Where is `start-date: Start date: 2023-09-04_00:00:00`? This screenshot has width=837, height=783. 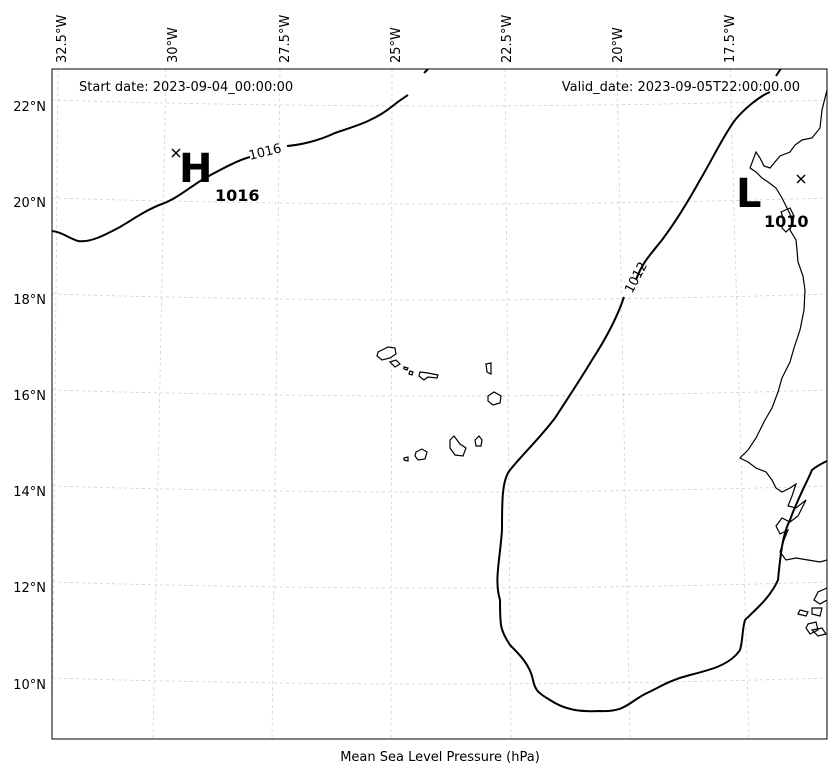
start-date: Start date: 2023-09-04_00:00:00 is located at coordinates (186, 87).